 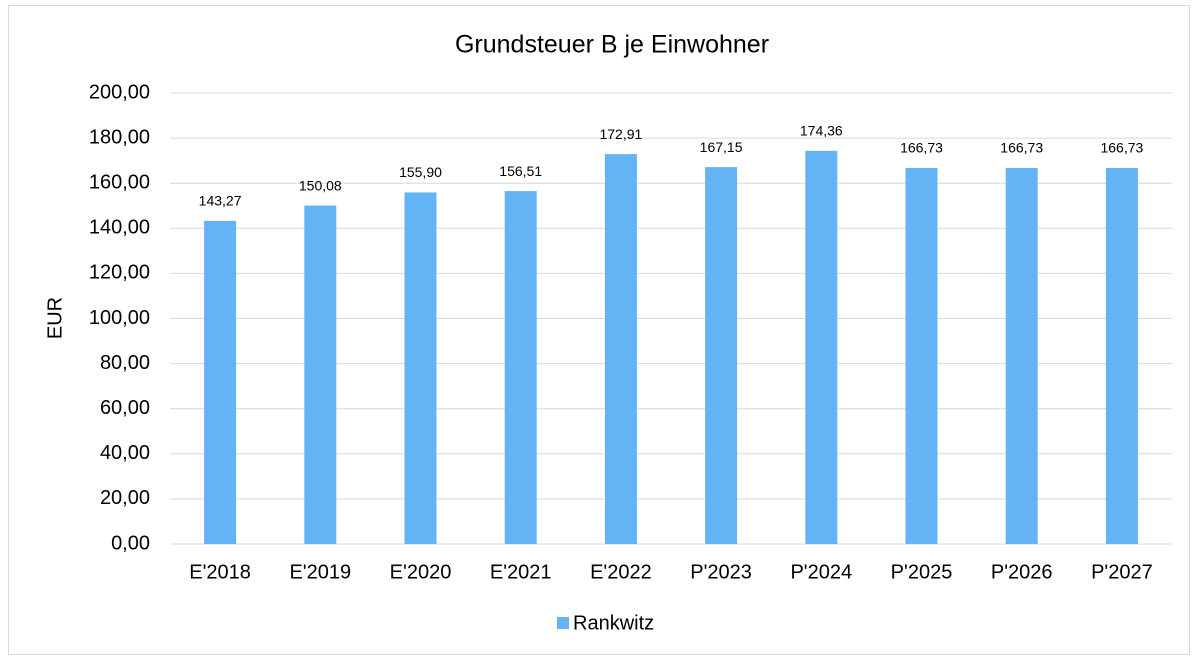 What do you see at coordinates (320, 185) in the screenshot?
I see `value-label: 150,08` at bounding box center [320, 185].